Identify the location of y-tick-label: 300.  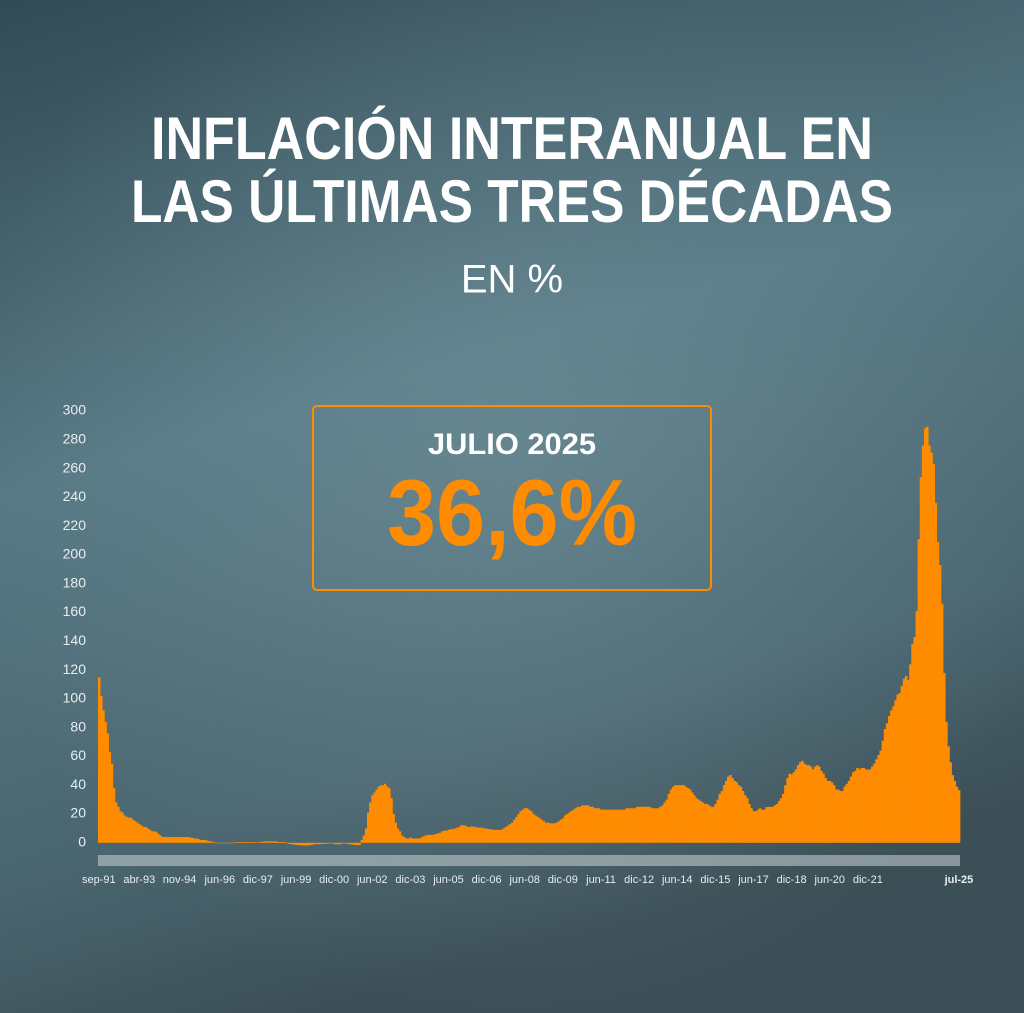
(75, 410).